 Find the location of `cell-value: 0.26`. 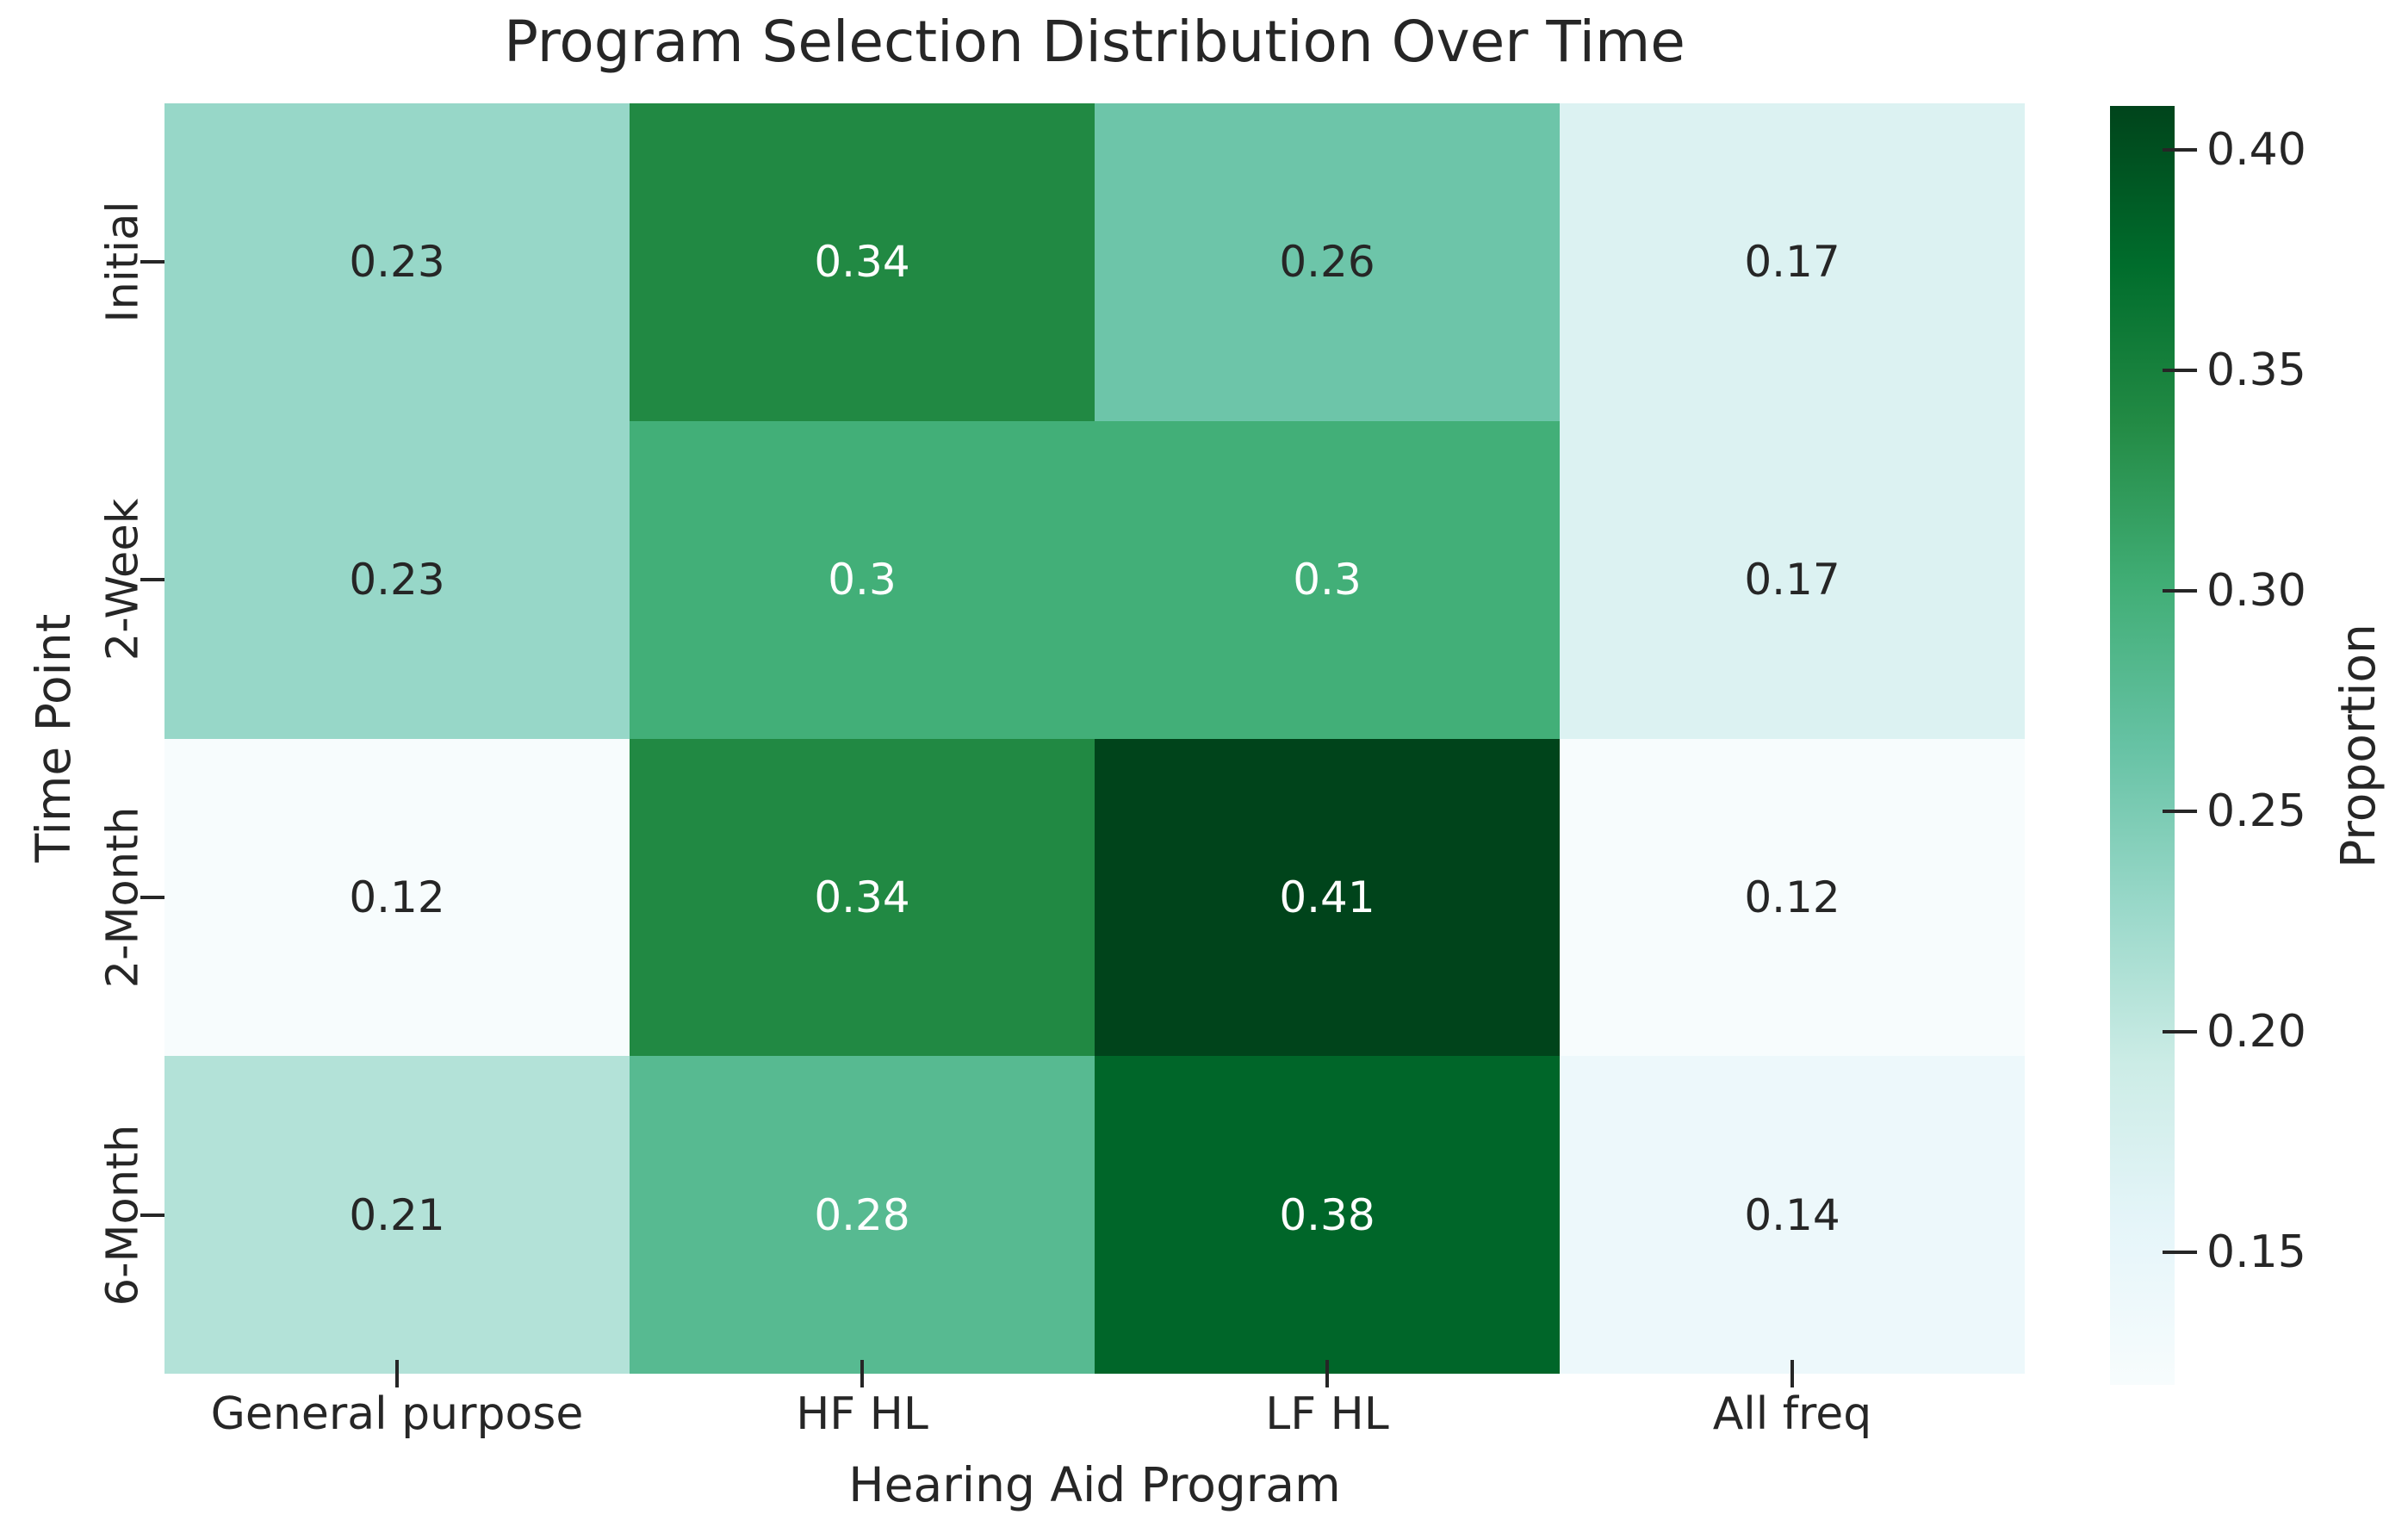

cell-value: 0.26 is located at coordinates (1327, 262).